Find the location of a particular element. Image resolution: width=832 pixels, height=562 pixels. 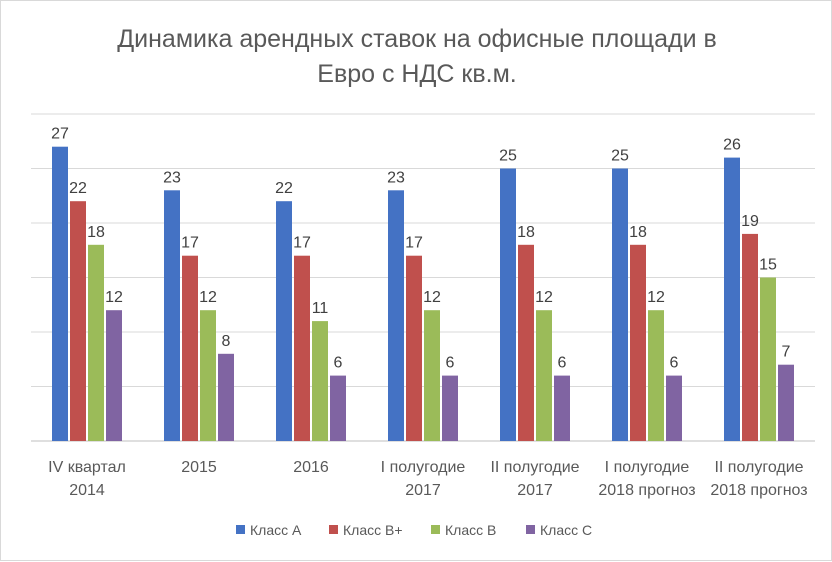

legend-label: Класс C is located at coordinates (566, 530).